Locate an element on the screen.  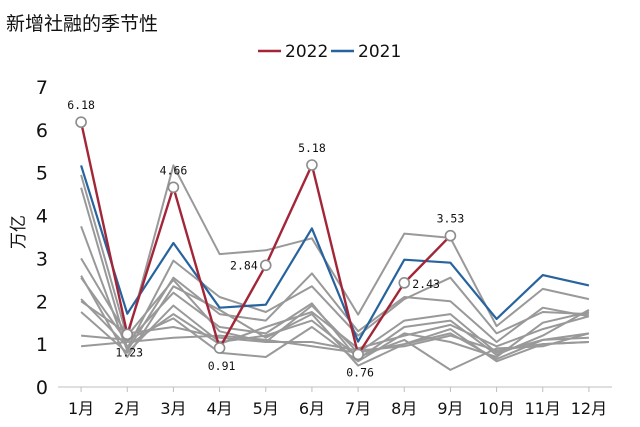
data-label: 5.18 is located at coordinates (312, 148).